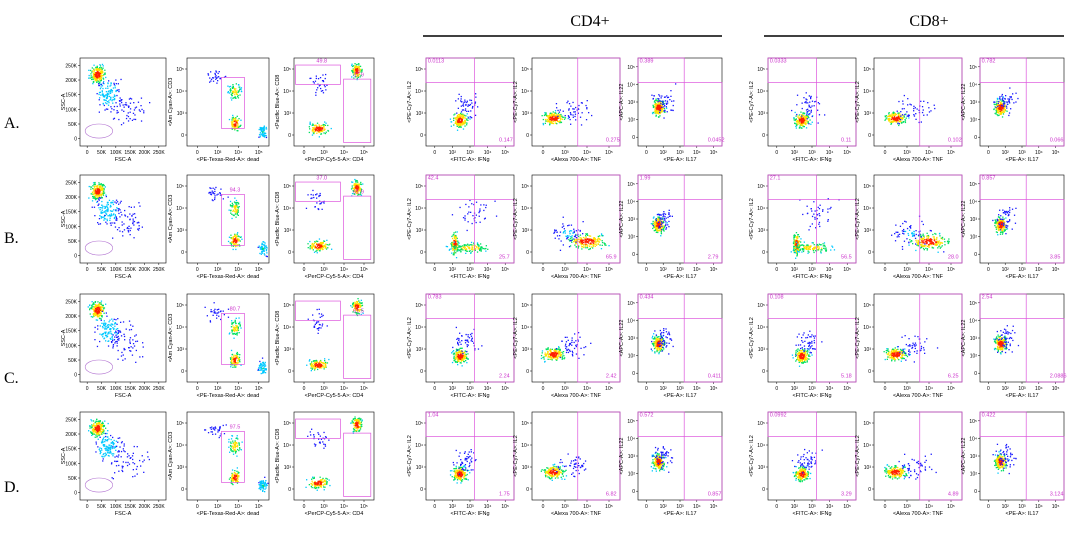  Describe the element at coordinates (661, 70) in the screenshot. I see `gate-rect` at that location.